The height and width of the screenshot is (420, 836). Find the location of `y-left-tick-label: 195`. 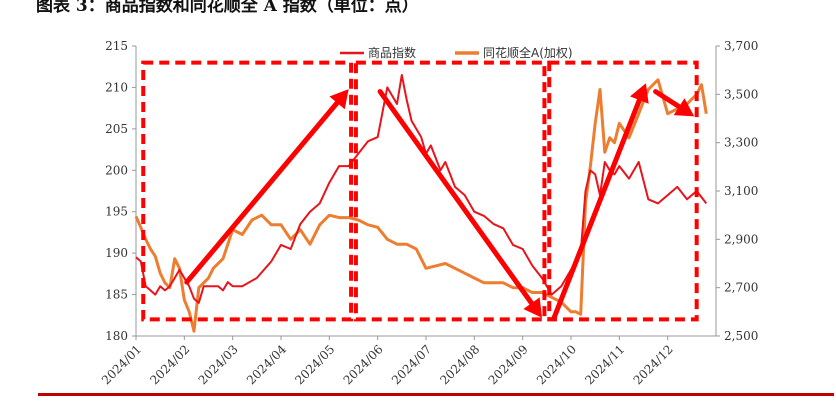

y-left-tick-label: 195 is located at coordinates (116, 212).